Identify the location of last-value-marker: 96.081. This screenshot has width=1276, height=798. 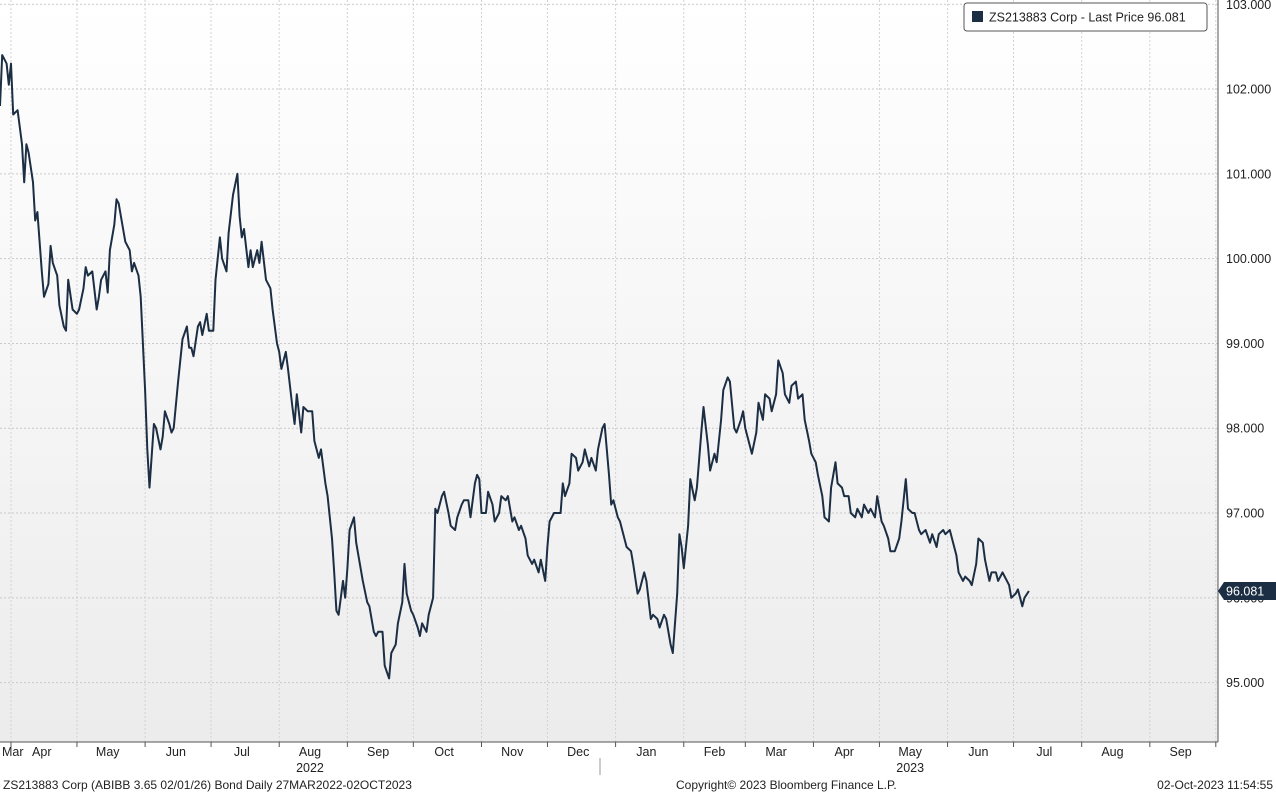
(1247, 590).